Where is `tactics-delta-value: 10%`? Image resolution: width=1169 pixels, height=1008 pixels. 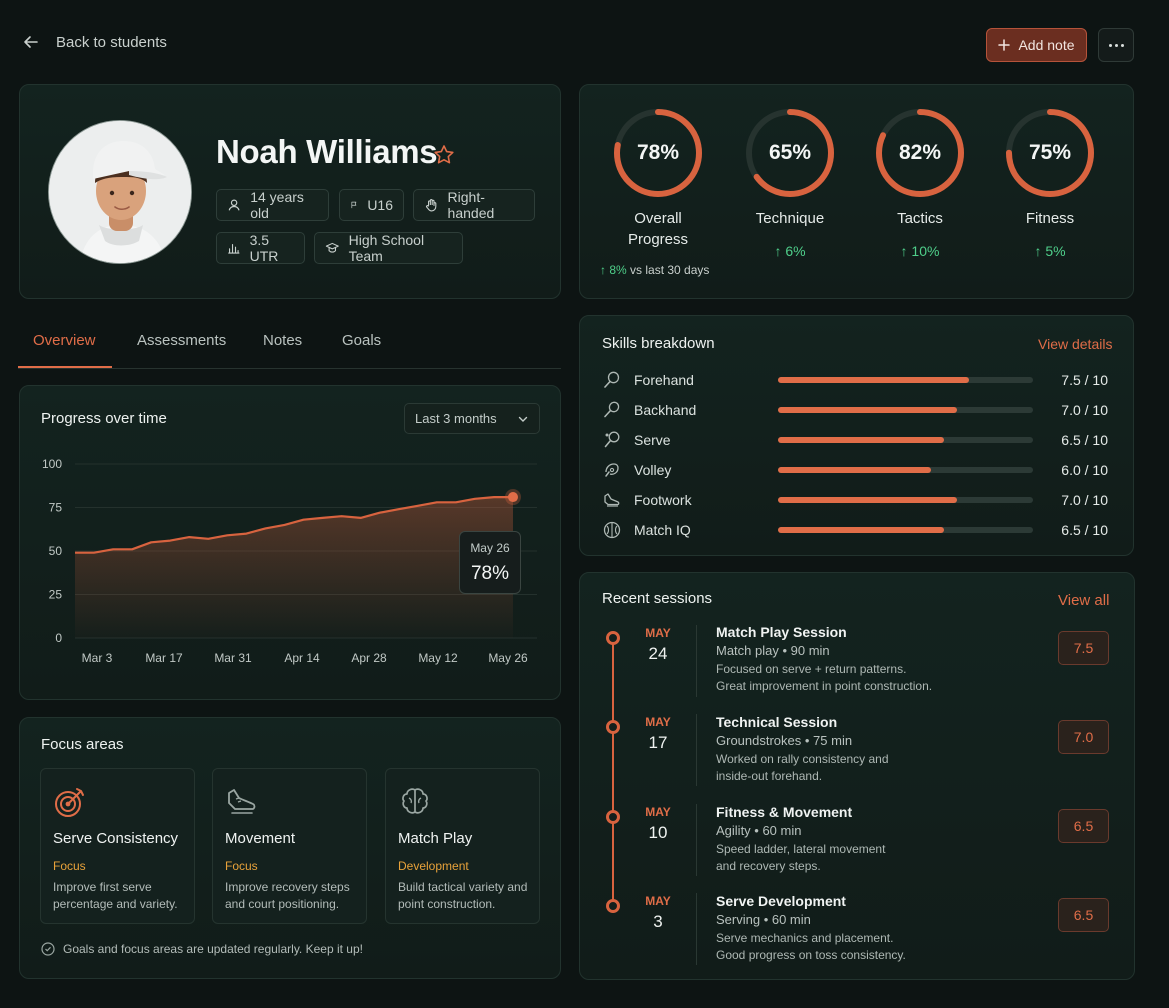 tactics-delta-value: 10% is located at coordinates (925, 251).